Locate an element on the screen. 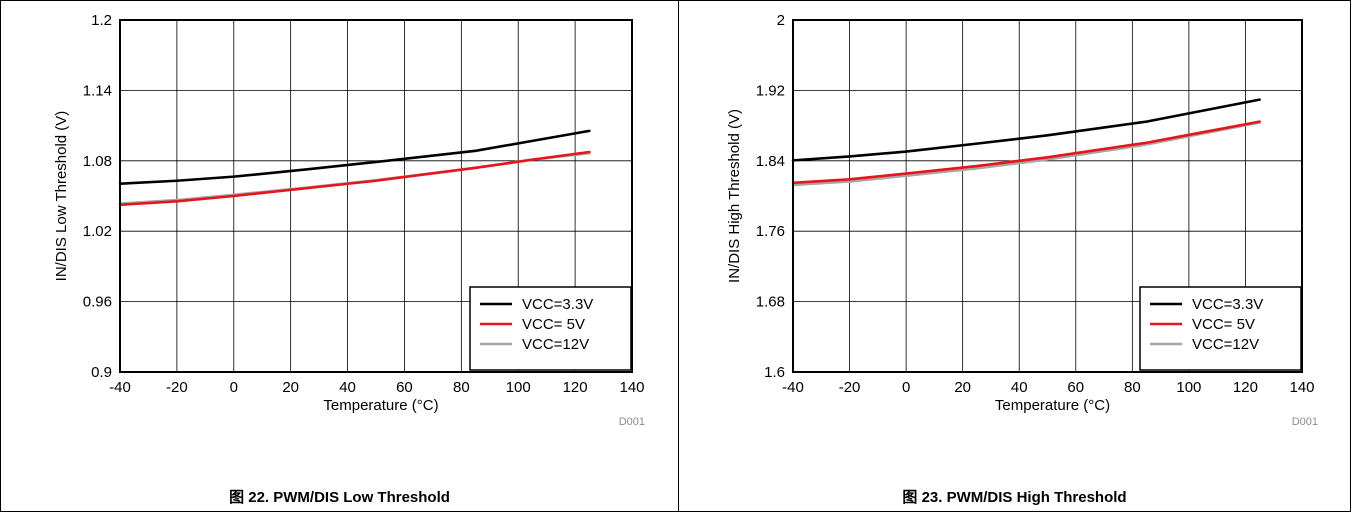  y-tick-label: 1.08 is located at coordinates (97, 161).